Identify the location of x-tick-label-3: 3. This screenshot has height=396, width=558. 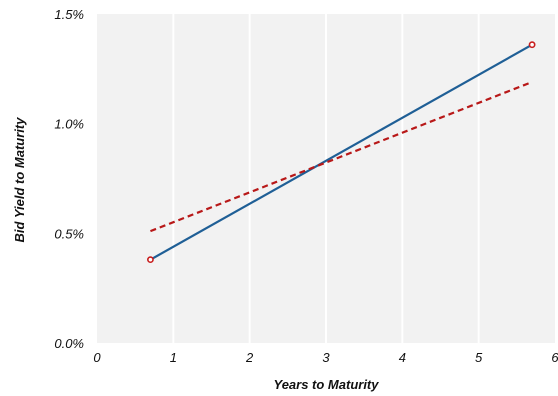
(326, 357).